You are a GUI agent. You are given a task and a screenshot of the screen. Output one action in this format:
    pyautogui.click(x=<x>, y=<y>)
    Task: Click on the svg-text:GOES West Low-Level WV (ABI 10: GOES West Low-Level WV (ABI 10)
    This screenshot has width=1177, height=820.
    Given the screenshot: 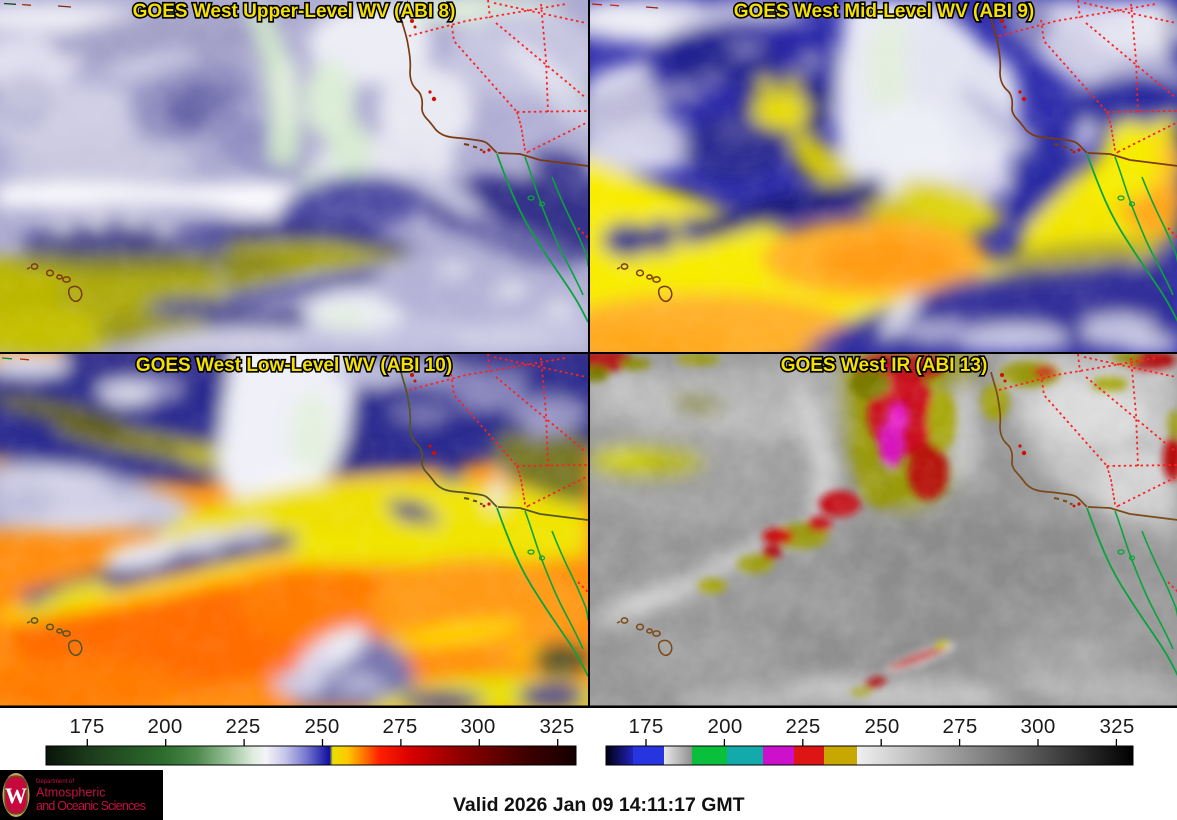 What is the action you would take?
    pyautogui.click(x=294, y=365)
    